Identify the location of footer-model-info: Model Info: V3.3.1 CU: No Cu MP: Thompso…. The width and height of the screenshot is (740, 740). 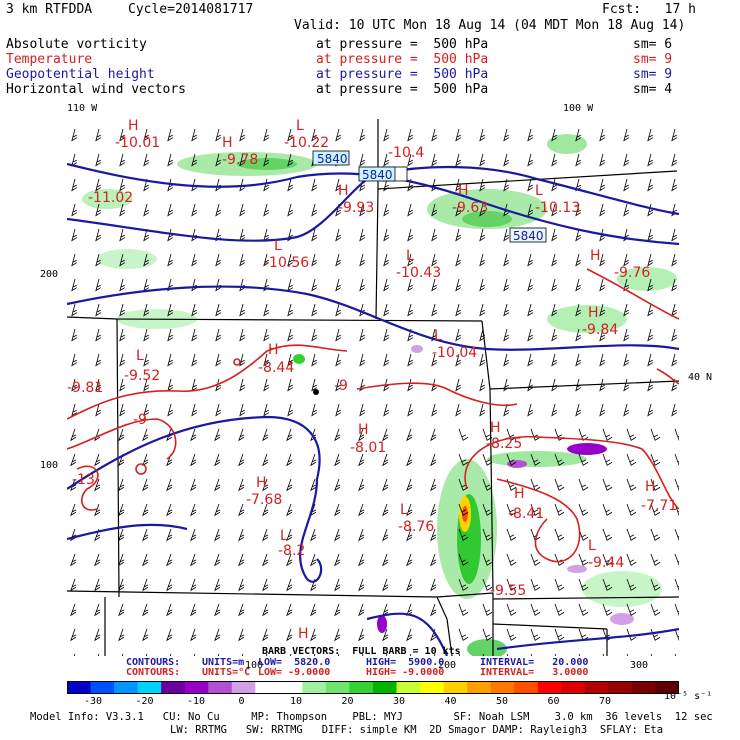
(371, 717).